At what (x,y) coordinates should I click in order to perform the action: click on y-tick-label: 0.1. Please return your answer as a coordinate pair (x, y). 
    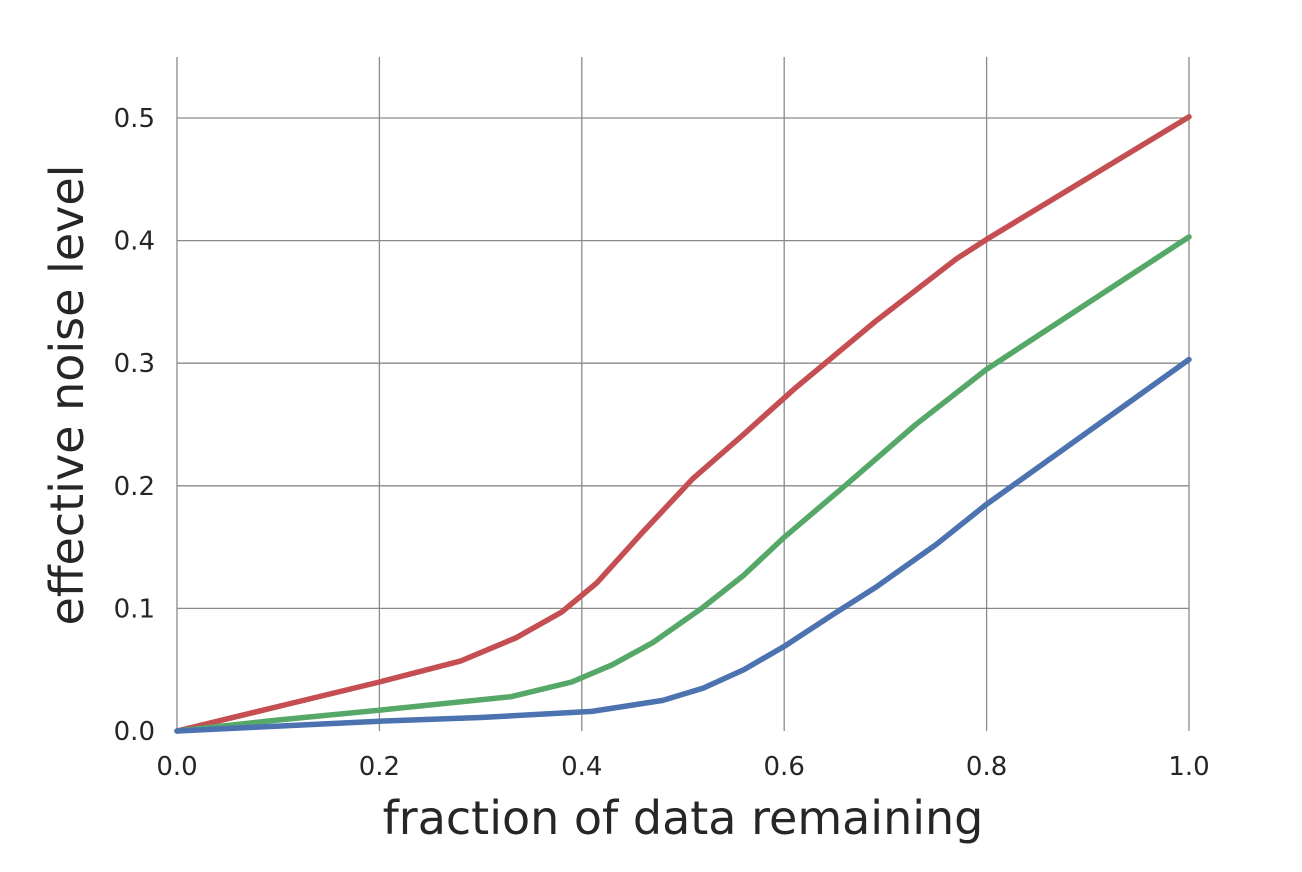
    Looking at the image, I should click on (134, 609).